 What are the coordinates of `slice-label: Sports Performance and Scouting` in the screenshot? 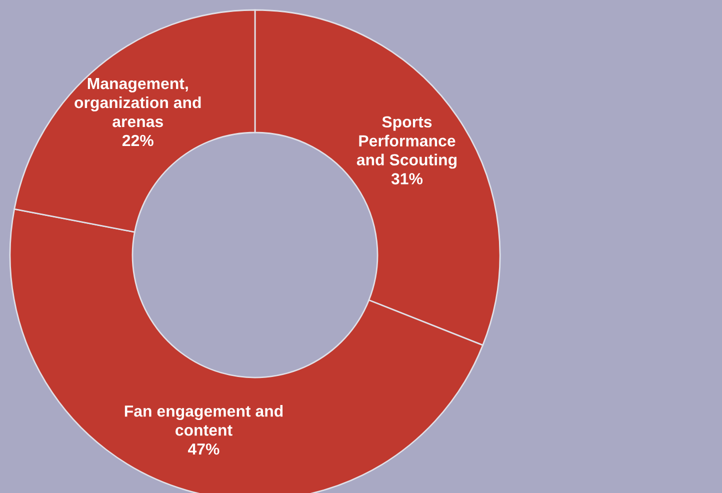 It's located at (406, 142).